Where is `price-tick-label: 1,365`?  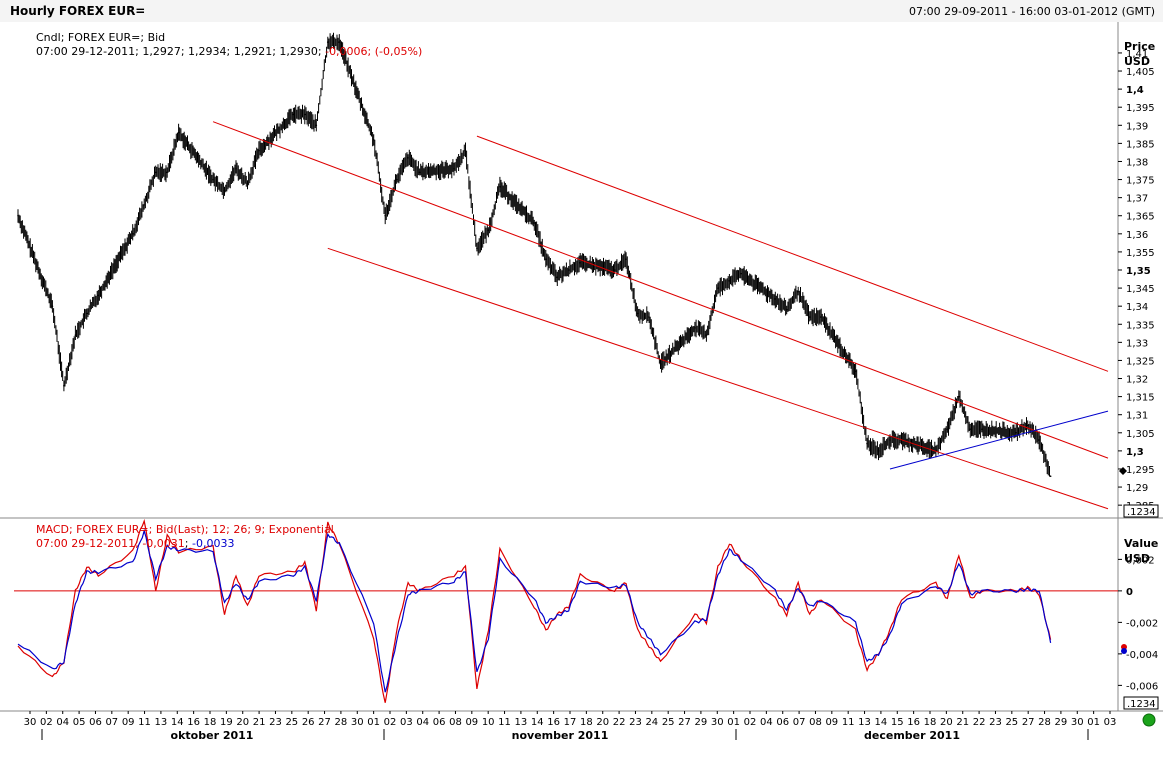 price-tick-label: 1,365 is located at coordinates (1140, 217).